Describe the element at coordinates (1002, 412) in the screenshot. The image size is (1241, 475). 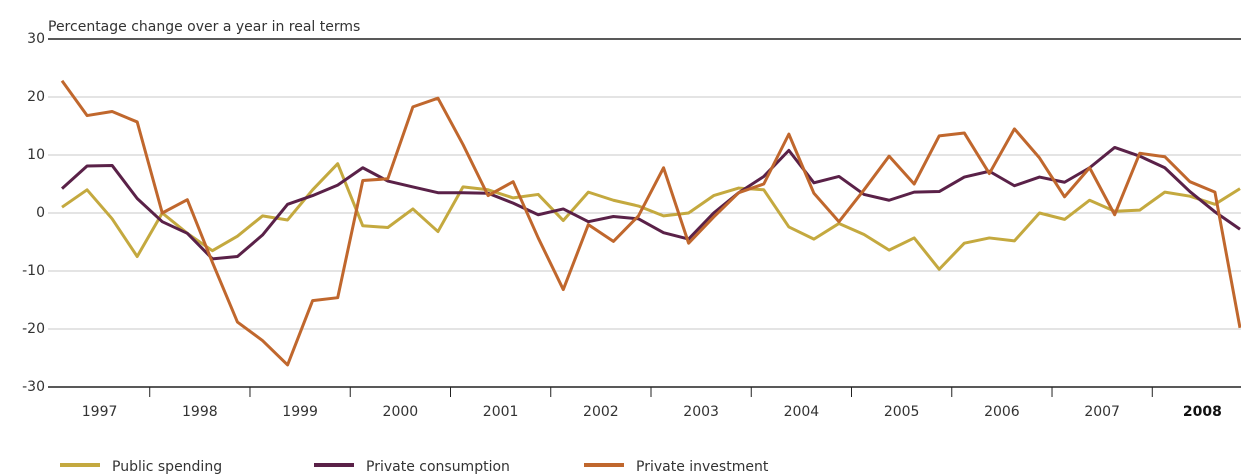
I see `x-tick-label: 2006` at that location.